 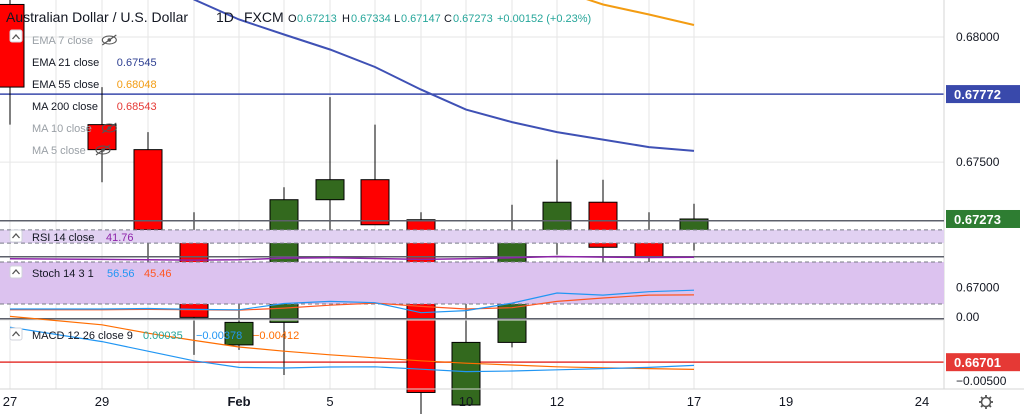 What do you see at coordinates (786, 401) in the screenshot?
I see `time-label: 19` at bounding box center [786, 401].